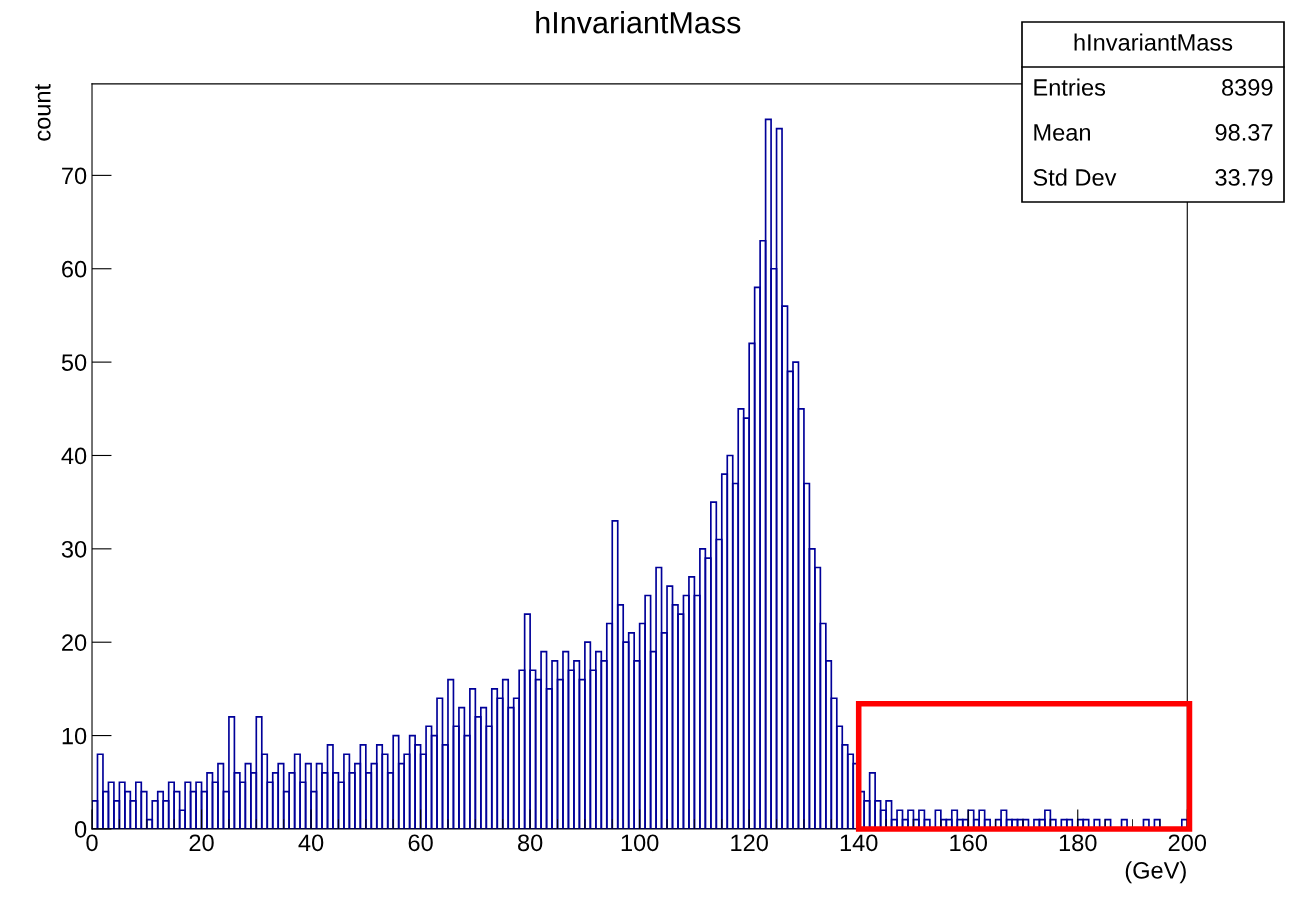 The height and width of the screenshot is (902, 1307). Describe the element at coordinates (640, 843) in the screenshot. I see `x-tick-label: 100` at that location.